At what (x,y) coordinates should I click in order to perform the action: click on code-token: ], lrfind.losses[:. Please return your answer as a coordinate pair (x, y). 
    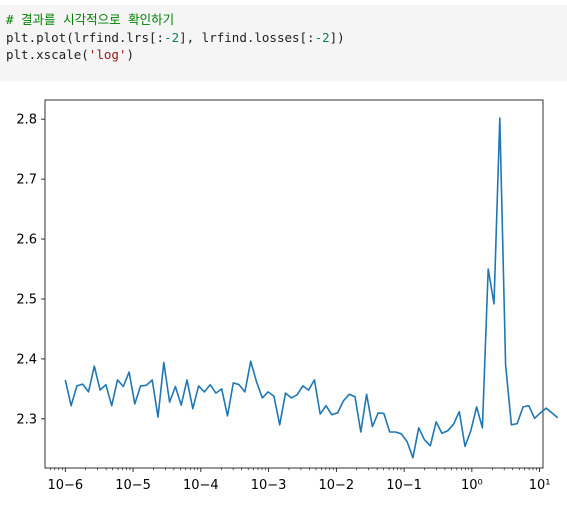
    Looking at the image, I should click on (247, 37).